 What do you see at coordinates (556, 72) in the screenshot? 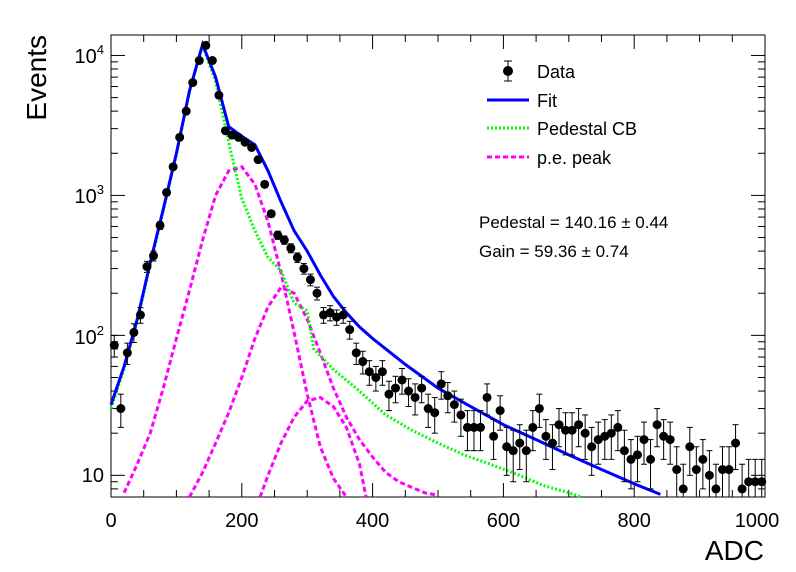
I see `legend-label: Data` at bounding box center [556, 72].